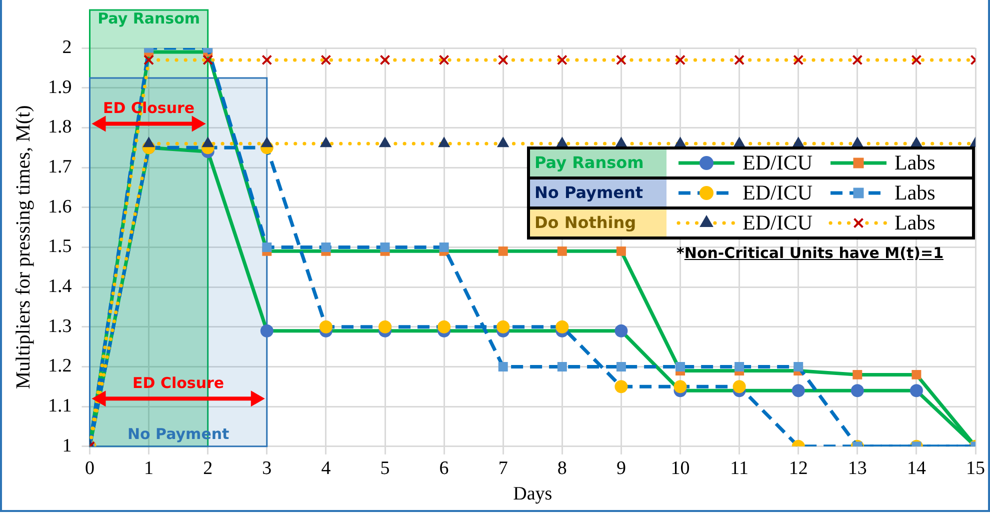 The width and height of the screenshot is (990, 514). I want to click on x-tick-label: 4, so click(326, 468).